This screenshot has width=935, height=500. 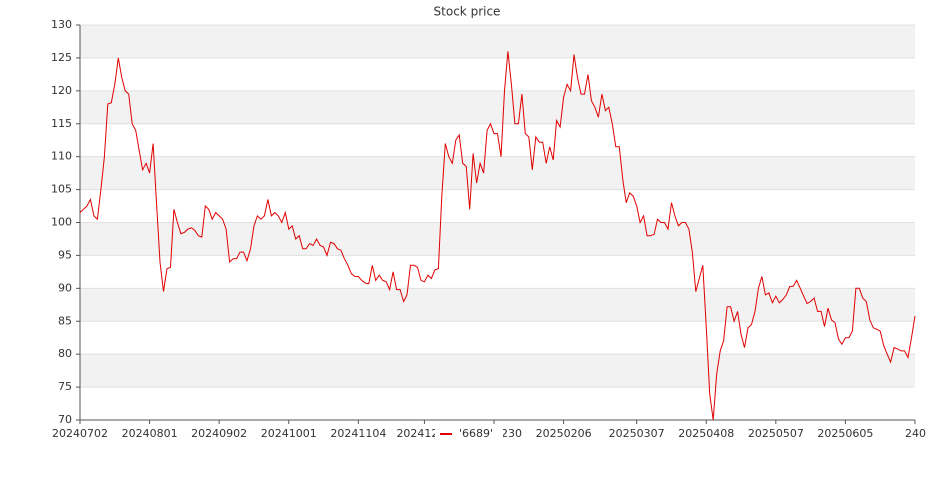 What do you see at coordinates (80, 433) in the screenshot?
I see `x-tick-label: 20240702` at bounding box center [80, 433].